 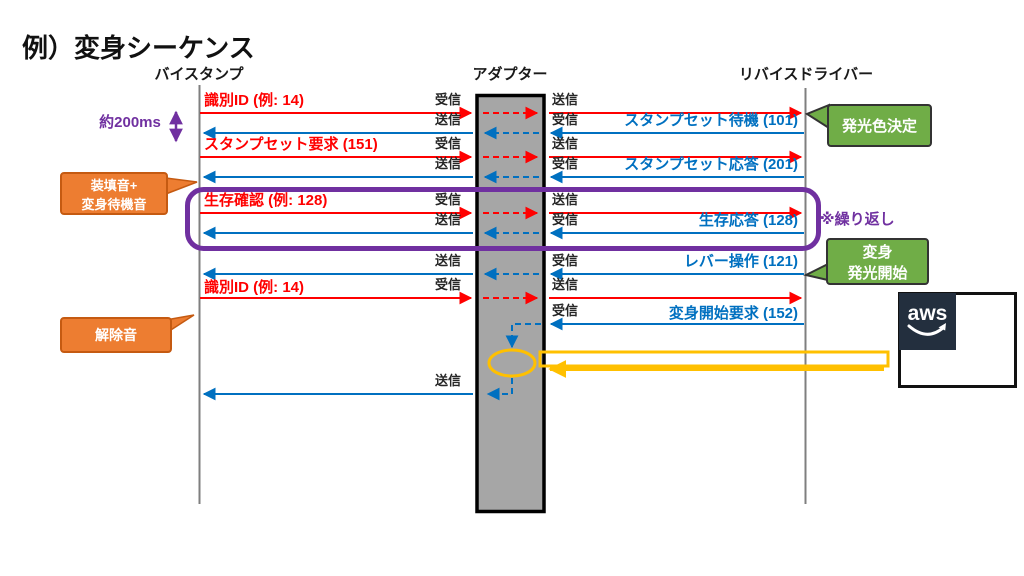 What do you see at coordinates (266, 200) in the screenshot?
I see `message-label: 生存確認 (例: 128)` at bounding box center [266, 200].